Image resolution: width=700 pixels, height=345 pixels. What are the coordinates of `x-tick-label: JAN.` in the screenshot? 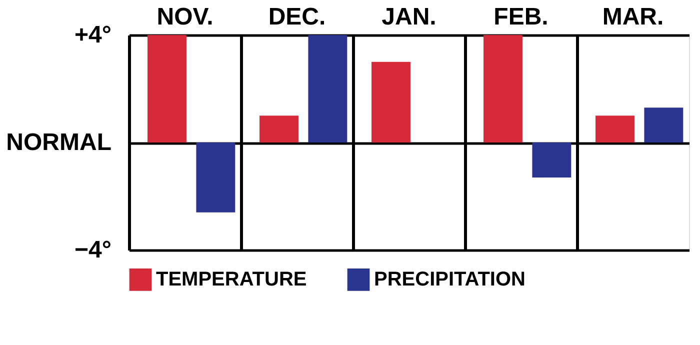 It's located at (409, 17).